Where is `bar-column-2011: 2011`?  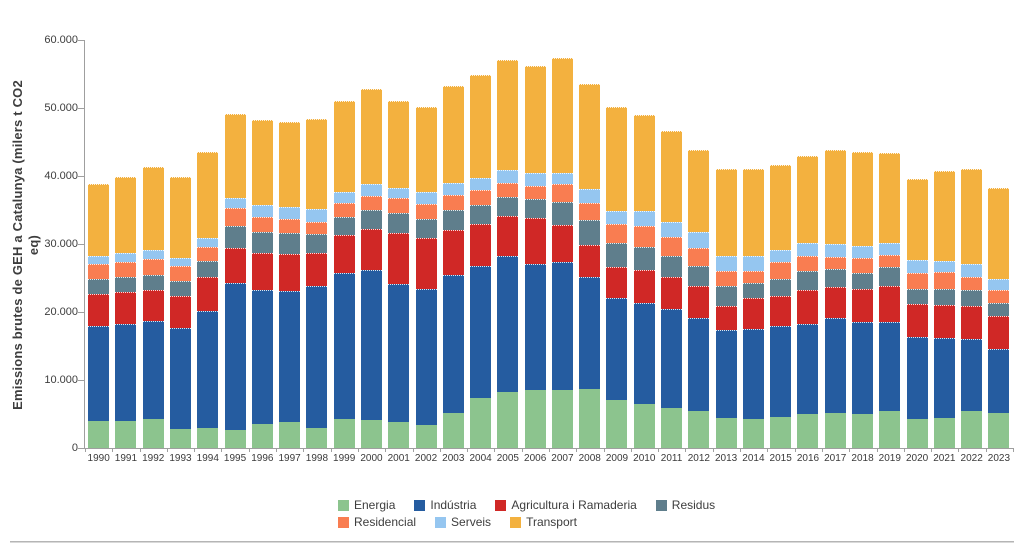
bar-column-2011: 2011 is located at coordinates (671, 252).